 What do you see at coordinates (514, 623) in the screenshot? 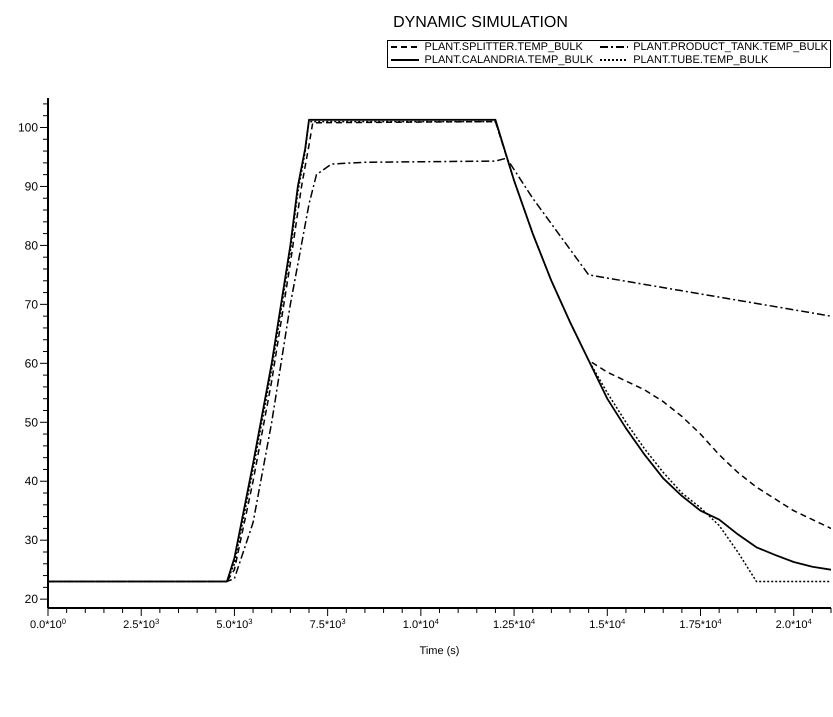
I see `x-tick-label: 1.25*10$^{4}$` at bounding box center [514, 623].